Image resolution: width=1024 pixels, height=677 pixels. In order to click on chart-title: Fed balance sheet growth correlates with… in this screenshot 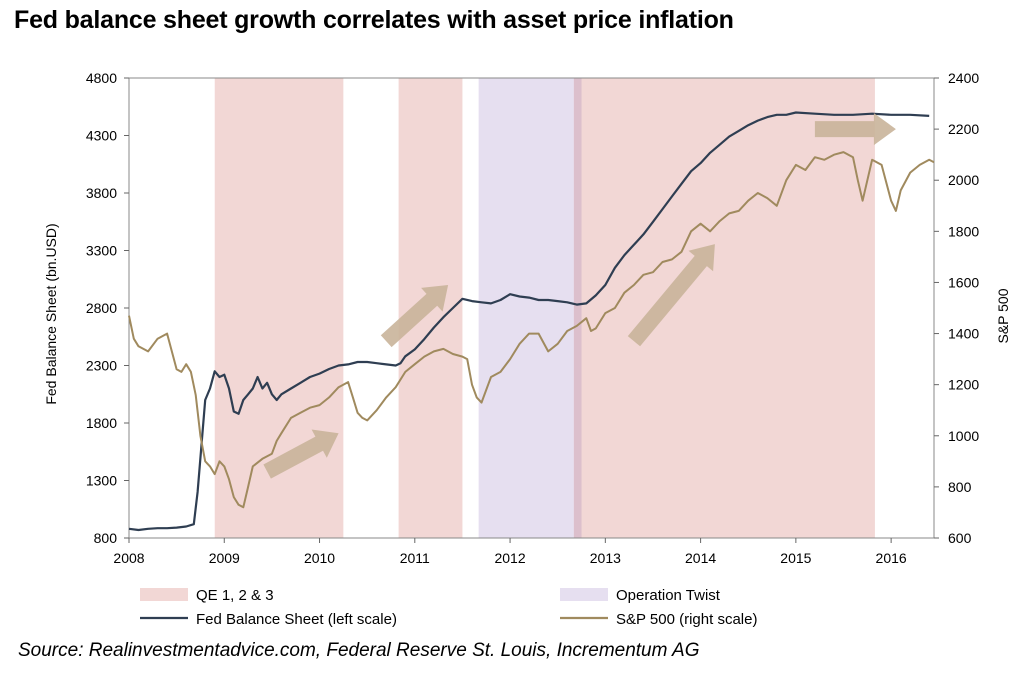, I will do `click(374, 20)`.